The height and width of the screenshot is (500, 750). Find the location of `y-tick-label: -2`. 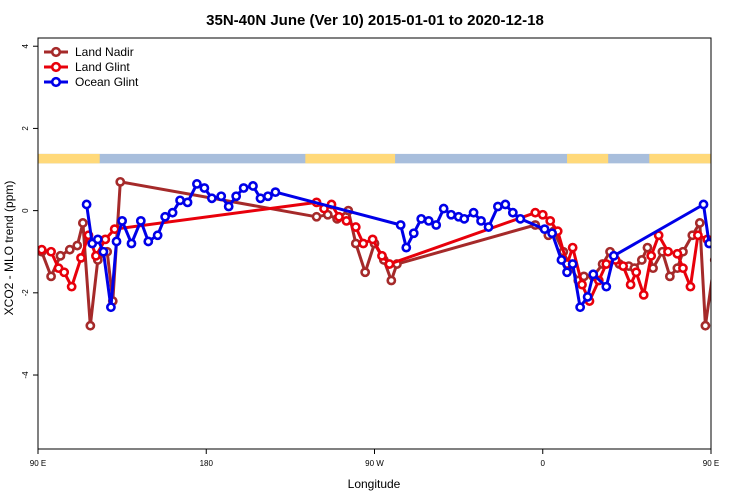

y-tick-label: -2 is located at coordinates (25, 293).